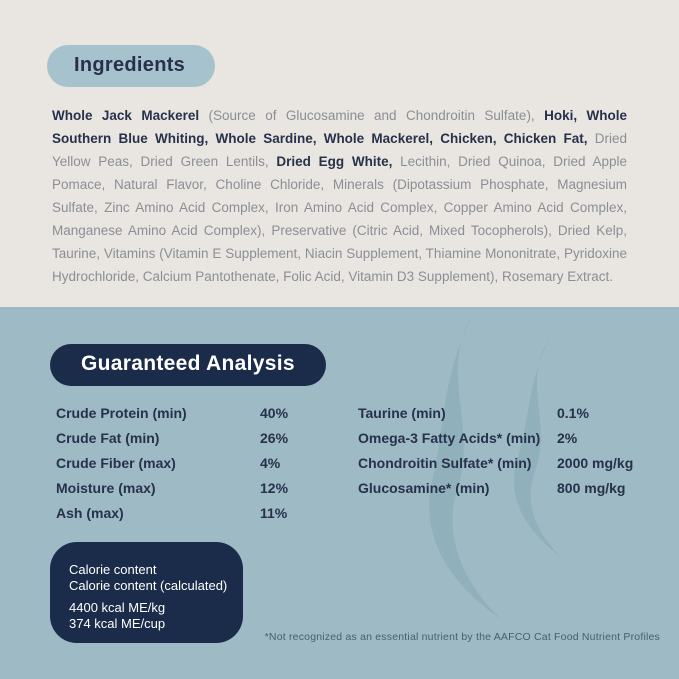 The image size is (679, 679). Describe the element at coordinates (121, 413) in the screenshot. I see `analysis-row-label: Crude Protein (min)` at that location.